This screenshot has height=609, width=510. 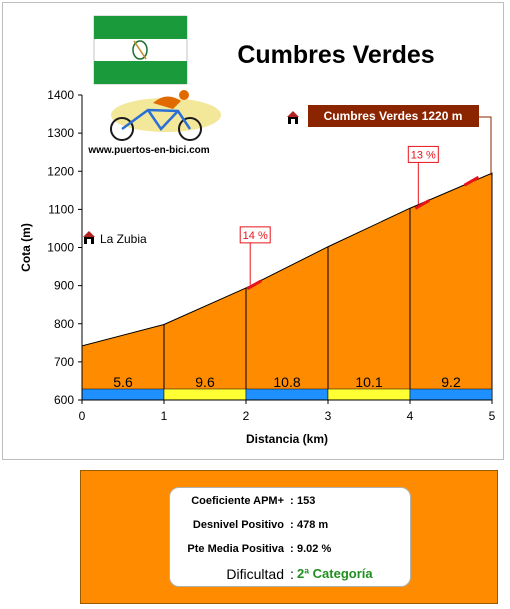 What do you see at coordinates (205, 382) in the screenshot?
I see `segment-grade-label: 9.6` at bounding box center [205, 382].